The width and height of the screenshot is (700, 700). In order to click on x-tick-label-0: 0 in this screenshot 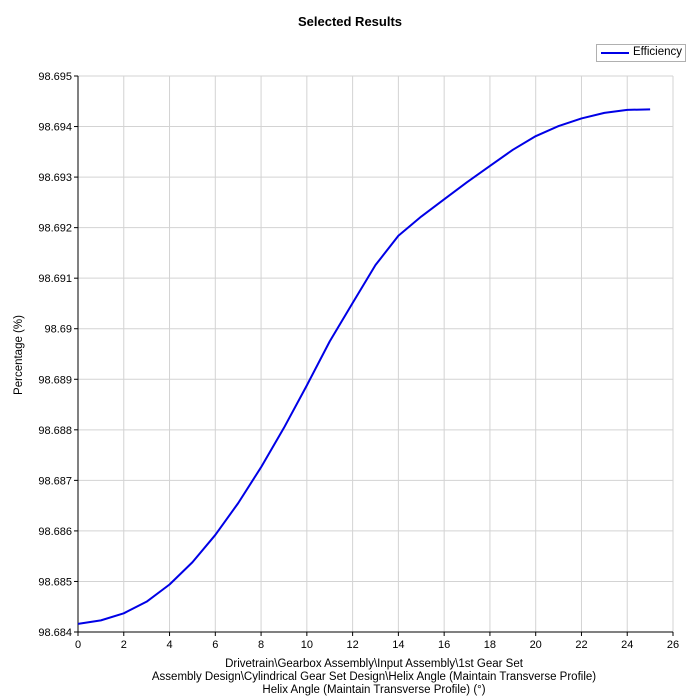, I will do `click(78, 645)`.